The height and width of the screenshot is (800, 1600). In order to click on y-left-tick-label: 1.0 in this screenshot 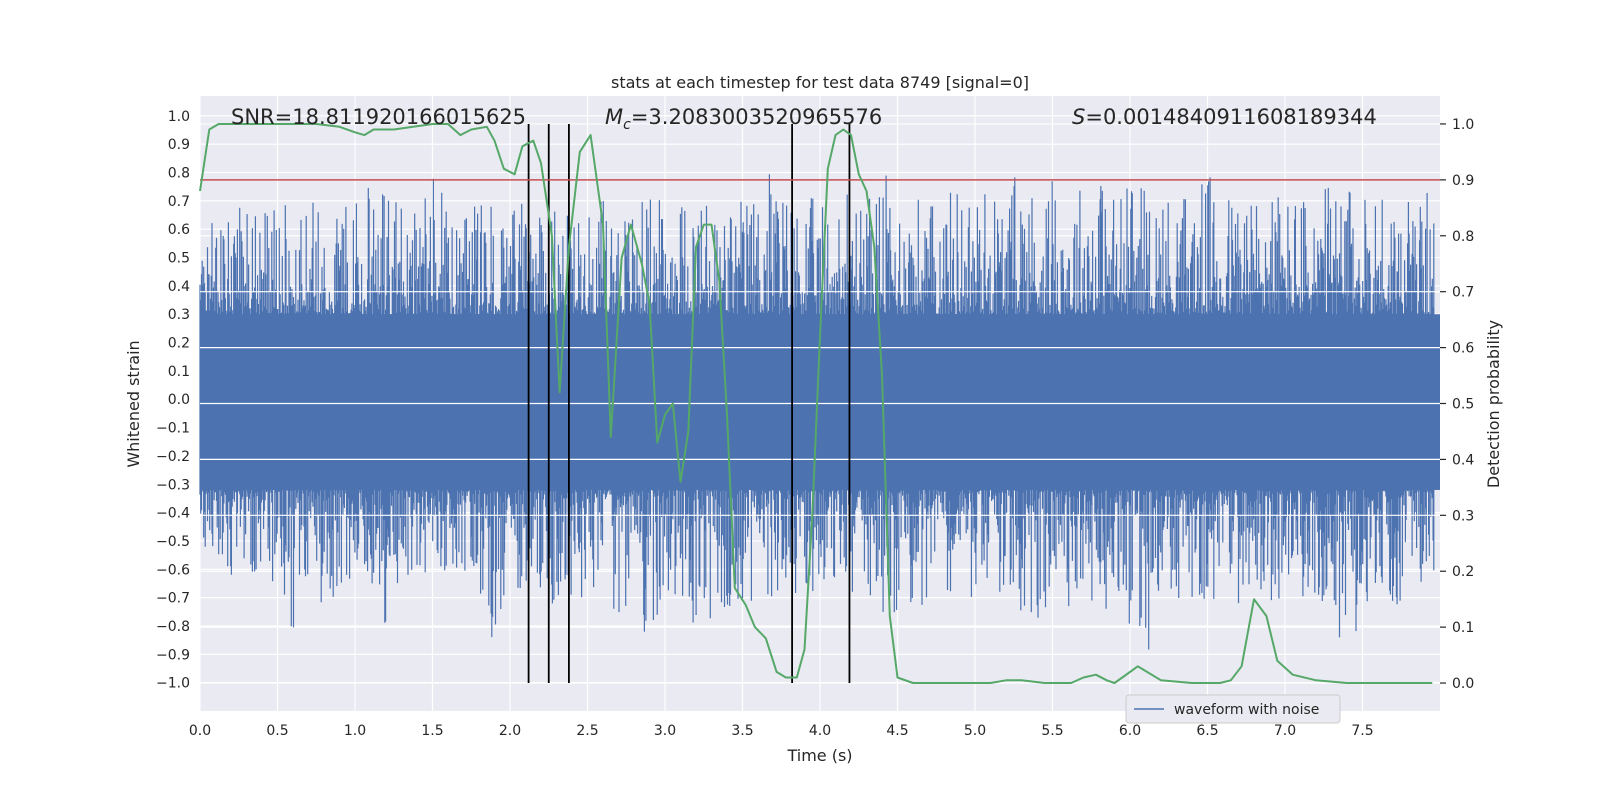, I will do `click(179, 117)`.